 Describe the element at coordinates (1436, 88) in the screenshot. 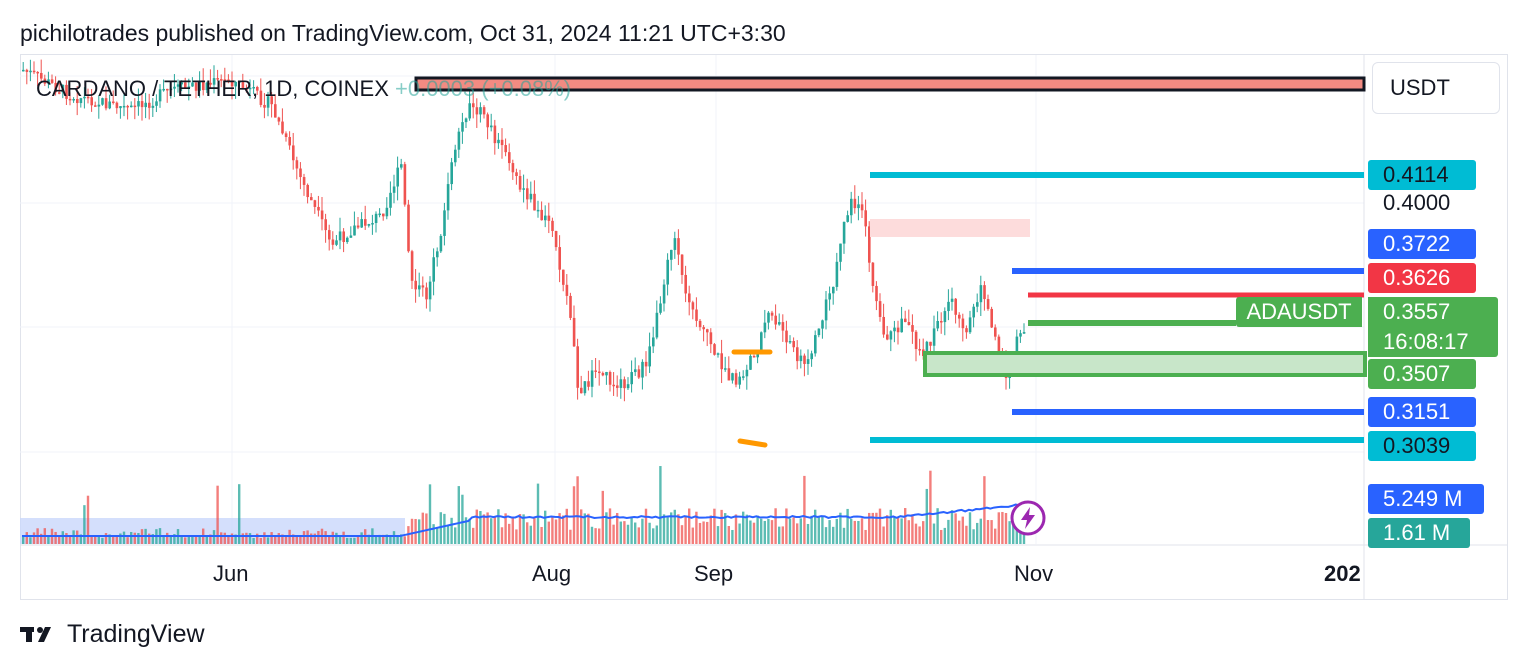

I see `currency-button: USDT` at that location.